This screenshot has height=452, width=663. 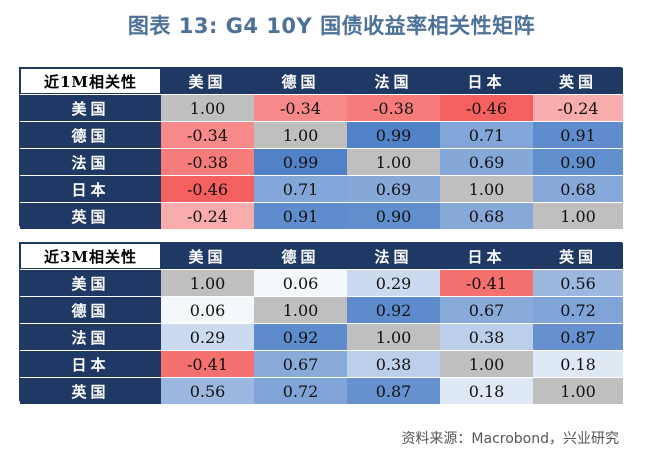 I want to click on matrix-title: 近1M相关性, so click(x=90, y=81).